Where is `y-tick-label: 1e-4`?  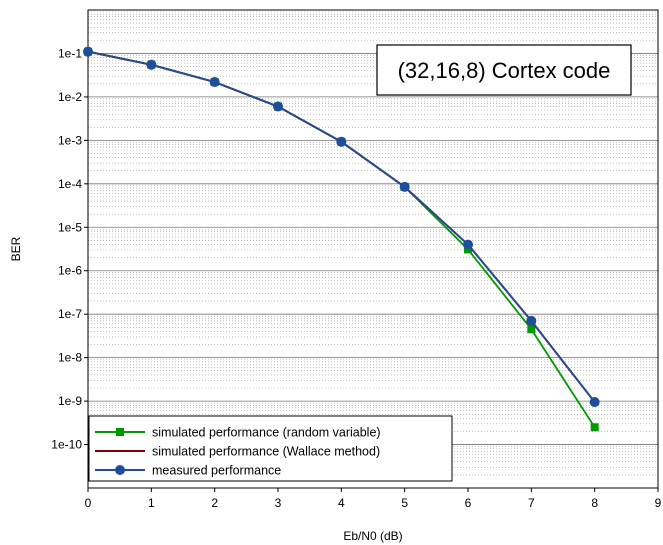 y-tick-label: 1e-4 is located at coordinates (70, 184).